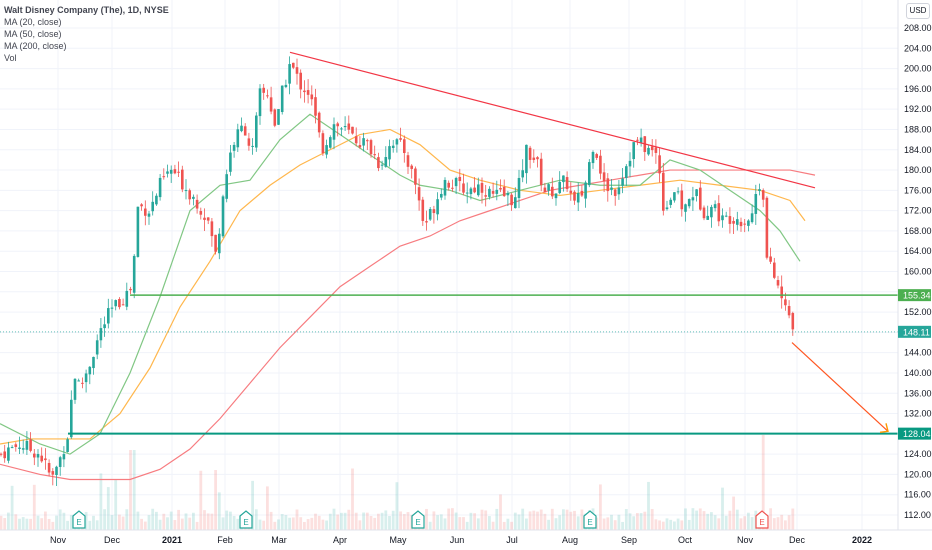 Image resolution: width=932 pixels, height=550 pixels. Describe the element at coordinates (245, 522) in the screenshot. I see `earnings-label: E` at that location.